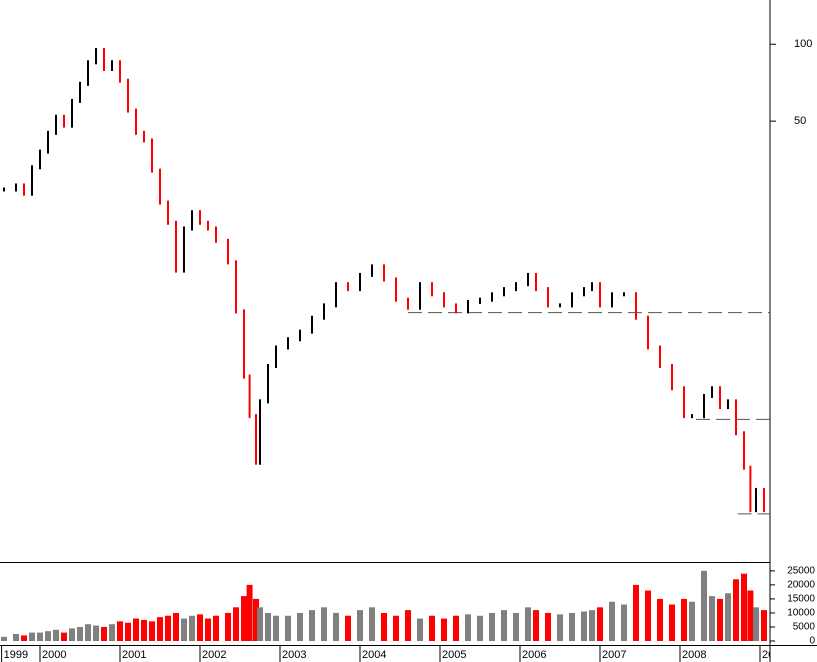  I want to click on x-tick-label: 2004, so click(374, 655).